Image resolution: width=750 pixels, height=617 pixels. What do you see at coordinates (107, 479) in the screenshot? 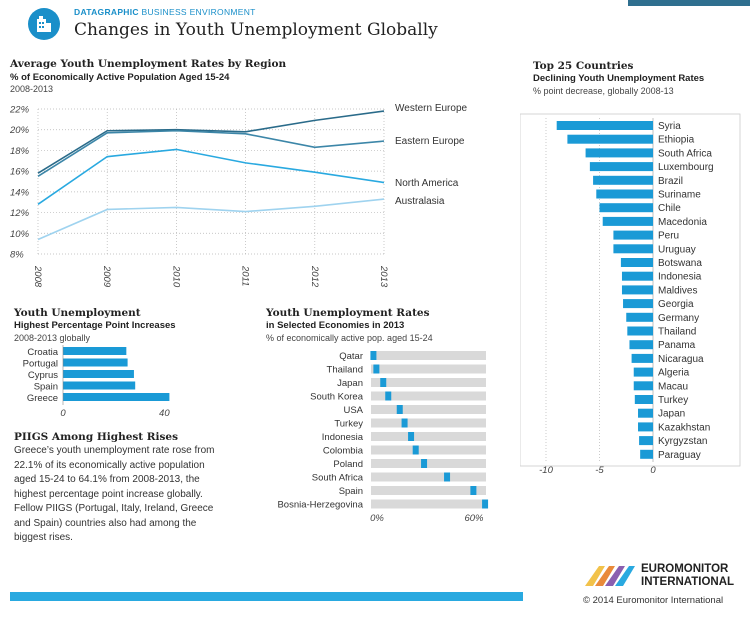
I see `piigs-line: aged 15-24 to 64.1% from 2008-2013, the` at bounding box center [107, 479].